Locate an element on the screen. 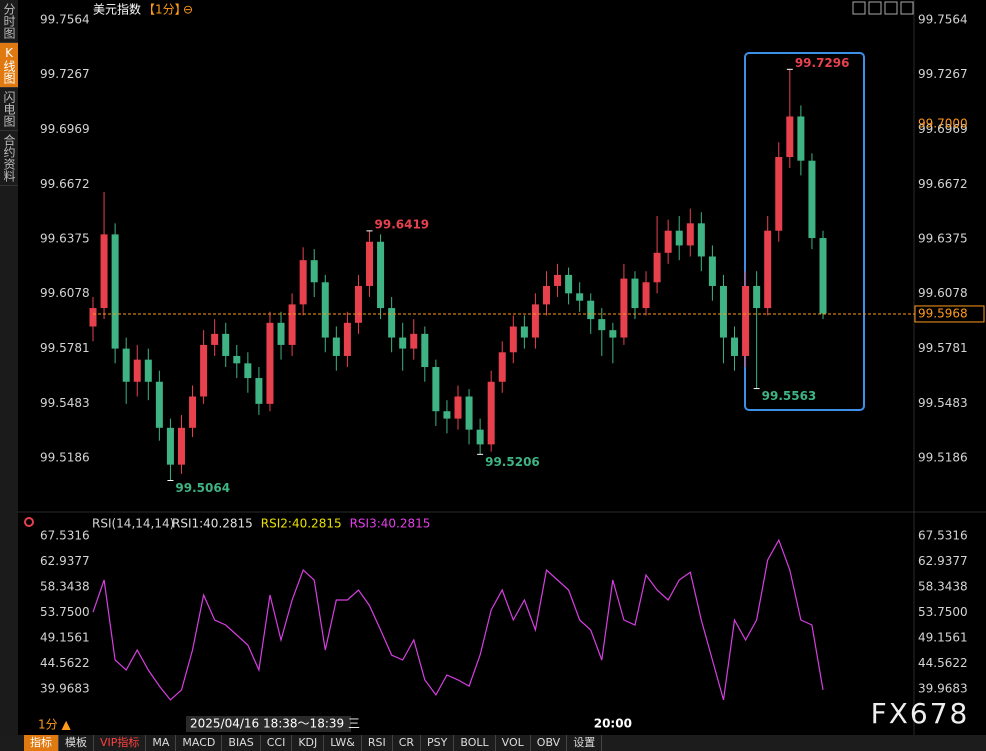 This screenshot has height=751, width=986. extreme-label: 99.7296 is located at coordinates (822, 63).